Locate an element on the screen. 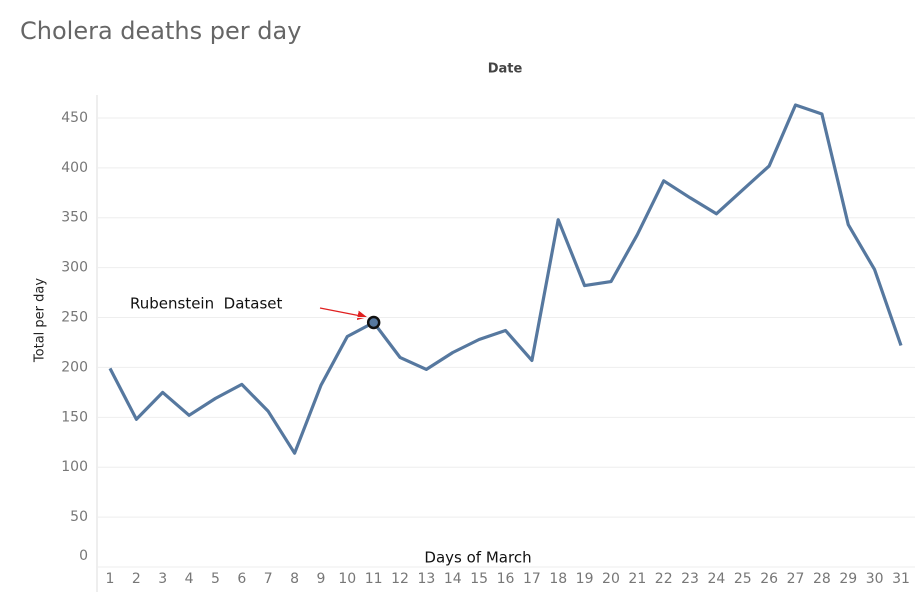 The width and height of the screenshot is (917, 597). x-tick-label: 4 is located at coordinates (189, 579).